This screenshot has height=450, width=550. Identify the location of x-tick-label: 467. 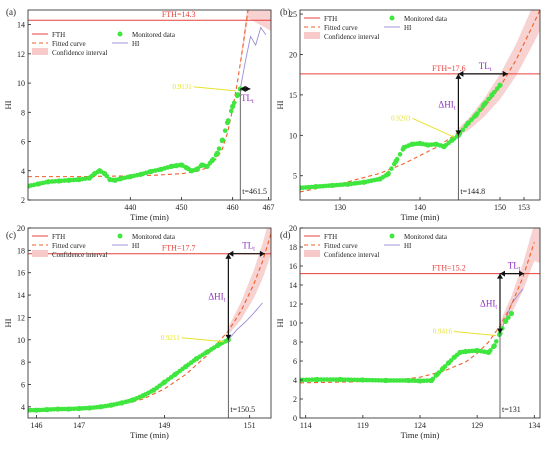
(268, 207).